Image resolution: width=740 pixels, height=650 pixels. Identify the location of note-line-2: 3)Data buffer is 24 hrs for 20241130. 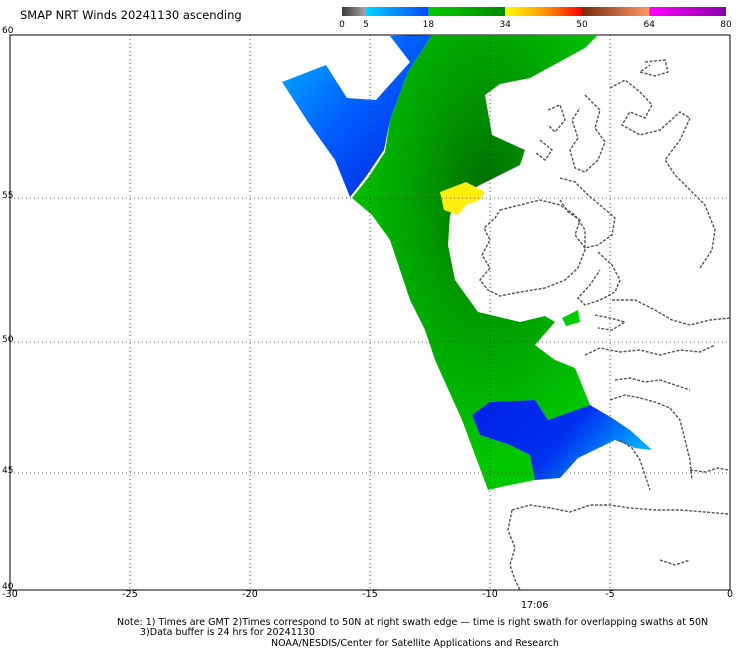
(227, 632).